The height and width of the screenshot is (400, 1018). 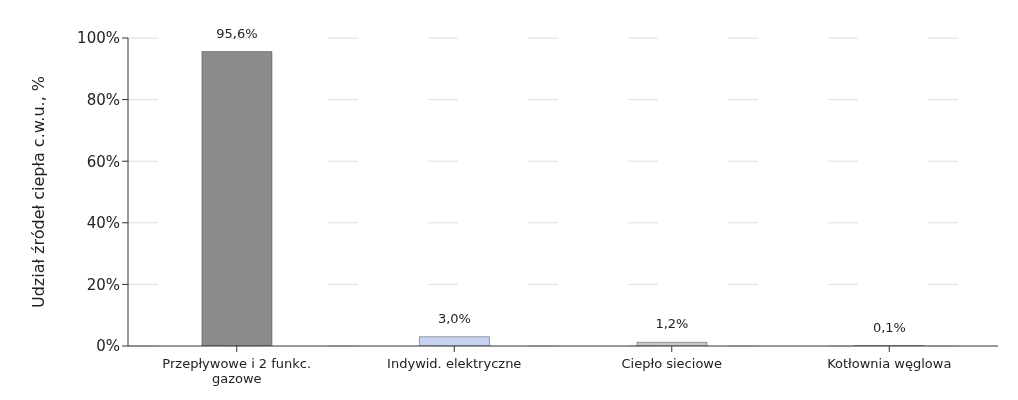 I want to click on x-tick-label: Indywid. elektryczne, so click(x=454, y=363).